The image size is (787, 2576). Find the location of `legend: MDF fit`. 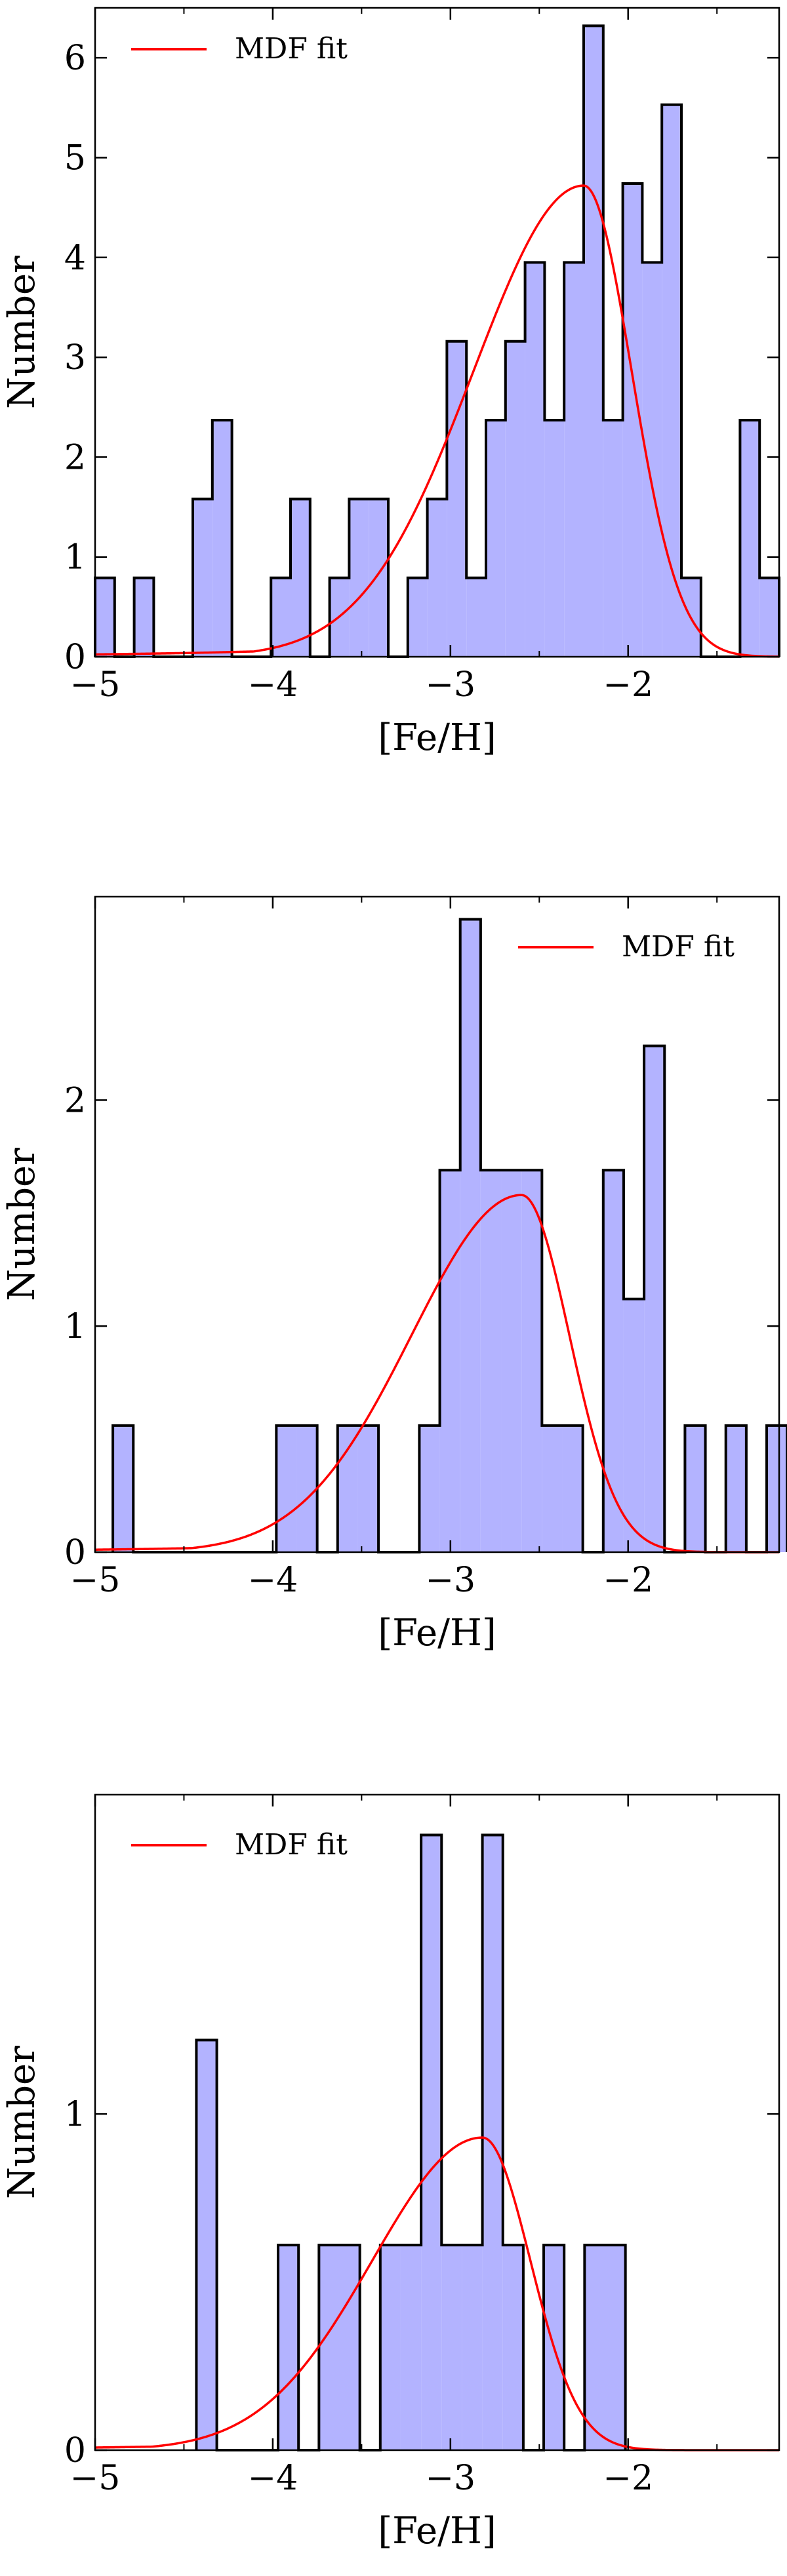

legend: MDF fit is located at coordinates (240, 49).